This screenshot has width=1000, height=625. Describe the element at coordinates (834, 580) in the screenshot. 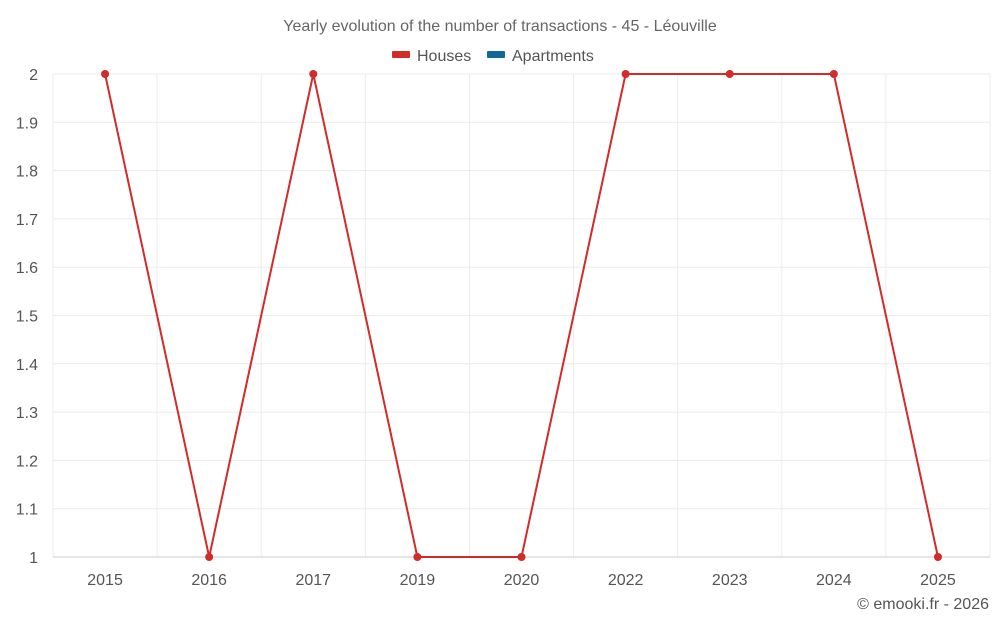

I see `x-tick-label: 2024` at that location.